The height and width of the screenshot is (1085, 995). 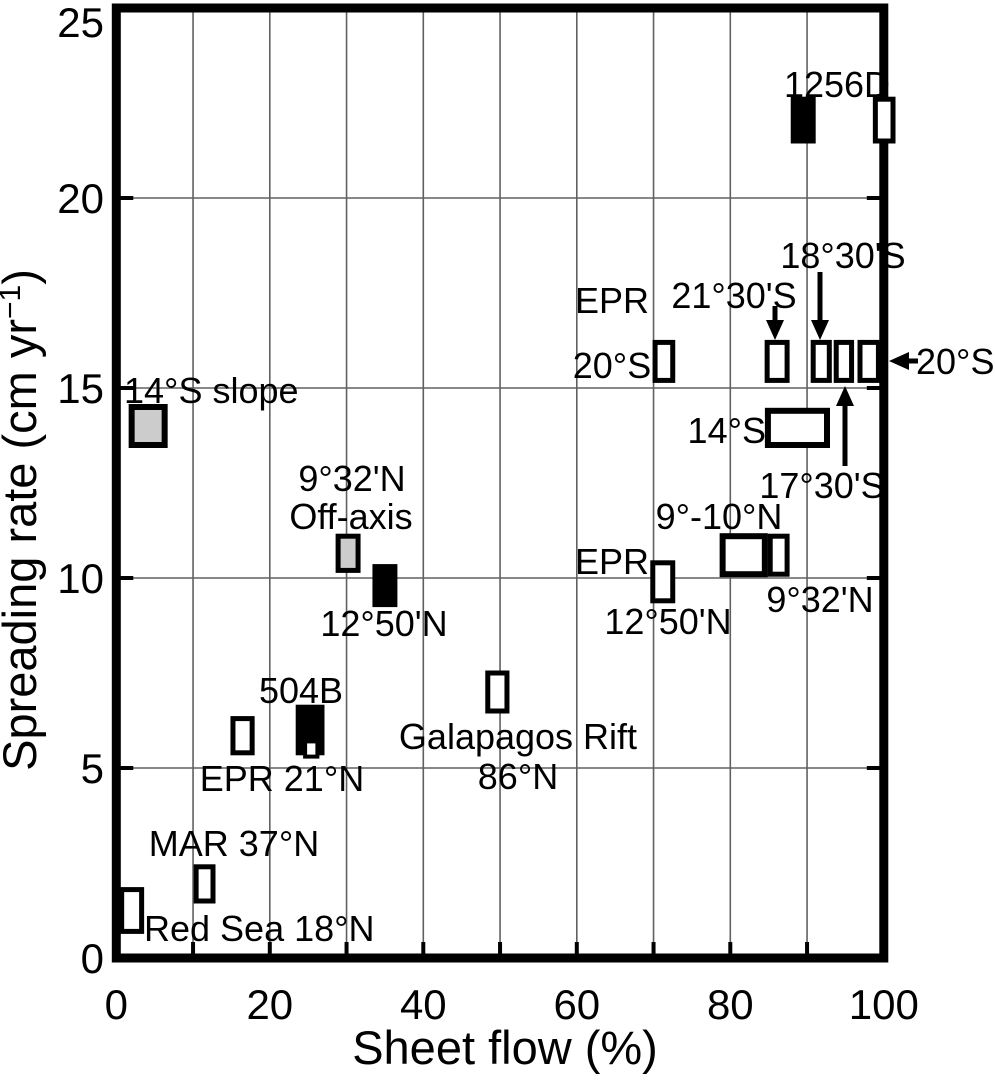 What do you see at coordinates (148, 426) in the screenshot?
I see `marker-14-s-slope` at bounding box center [148, 426].